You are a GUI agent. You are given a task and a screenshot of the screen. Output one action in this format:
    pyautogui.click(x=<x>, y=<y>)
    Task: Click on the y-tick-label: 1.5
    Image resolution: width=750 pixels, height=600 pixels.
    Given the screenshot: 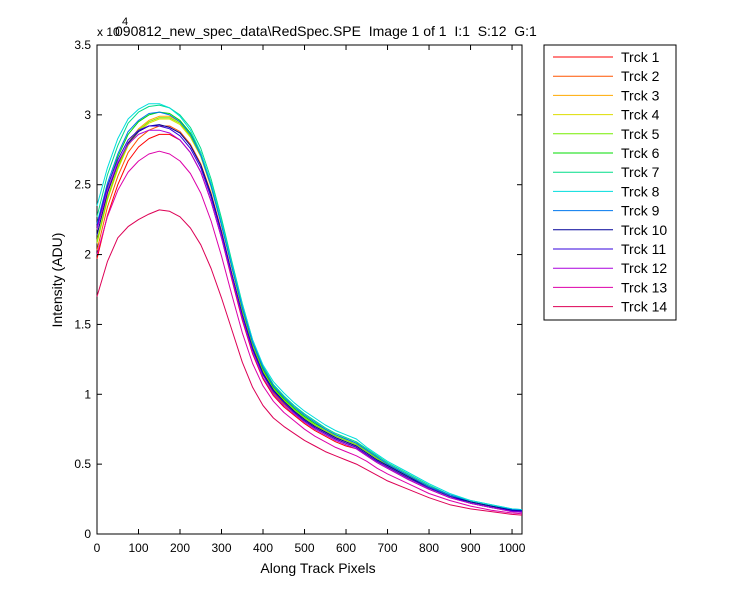 What is the action you would take?
    pyautogui.click(x=82, y=324)
    